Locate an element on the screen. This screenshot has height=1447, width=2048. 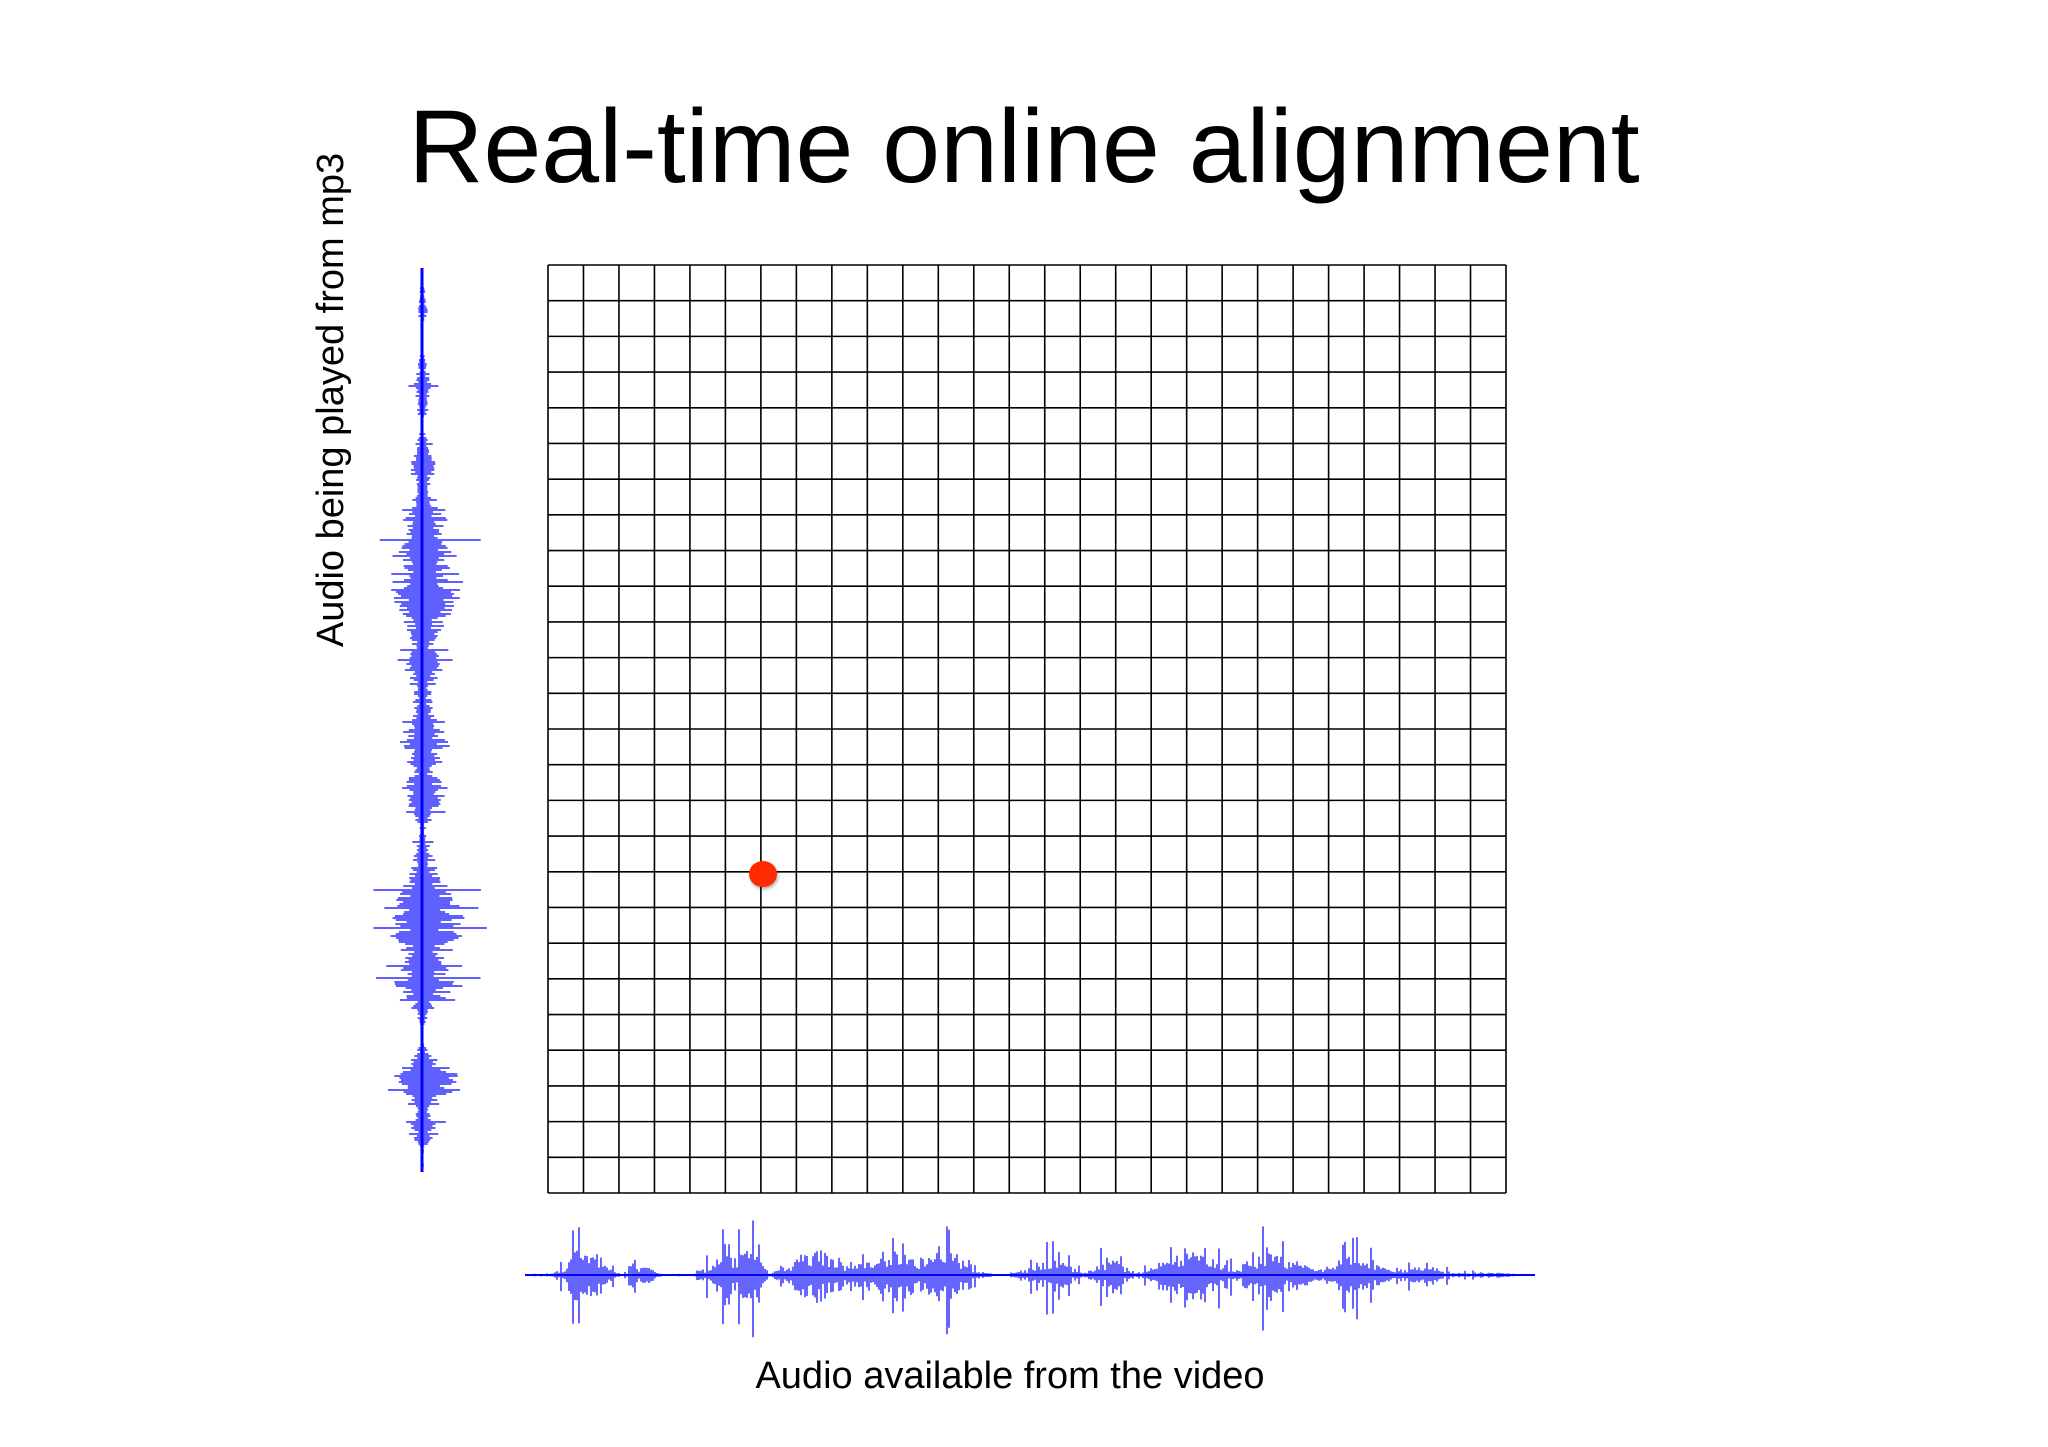
alignment-position-marker is located at coordinates (762, 873).